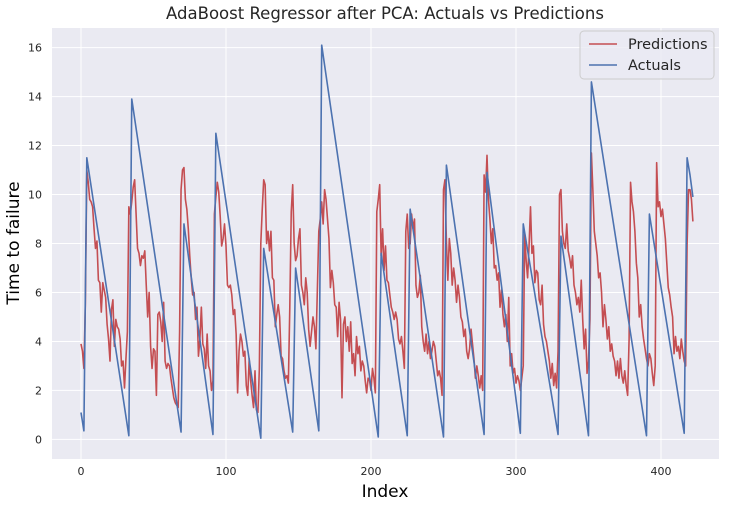 The image size is (732, 505). I want to click on y-tick-label: 16, so click(35, 48).